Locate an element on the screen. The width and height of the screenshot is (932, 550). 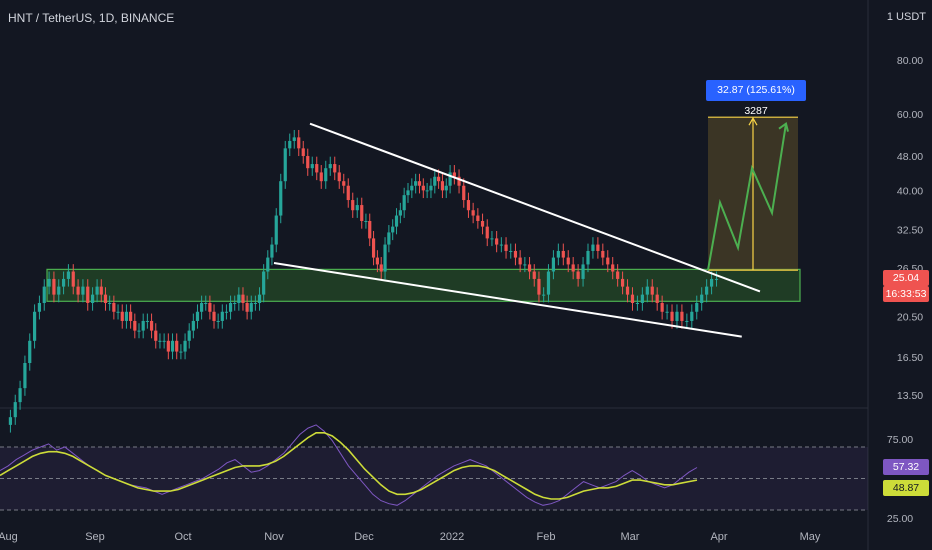
time-tick-label: Mar is located at coordinates (630, 537).